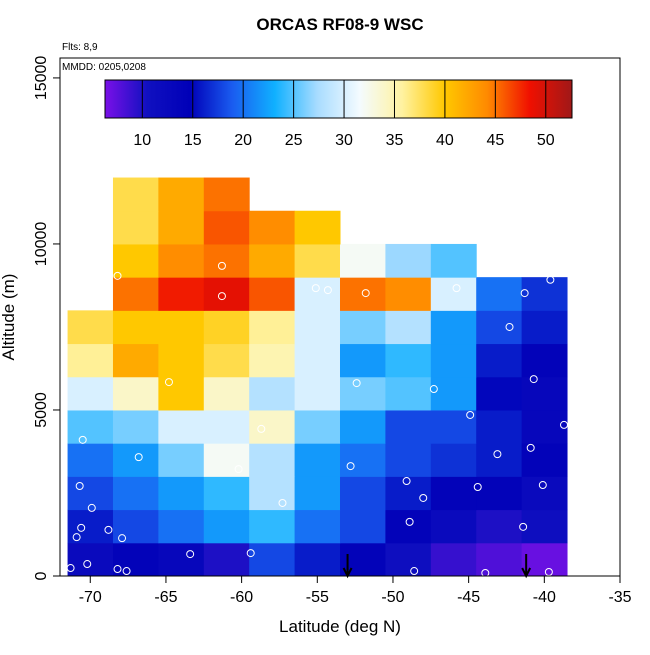 The height and width of the screenshot is (655, 650). Describe the element at coordinates (41, 78) in the screenshot. I see `y-tick-label: 15000` at that location.